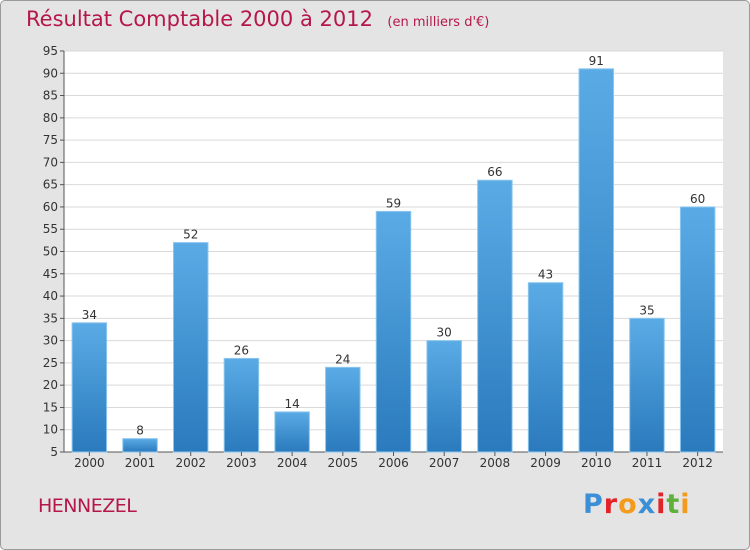  I want to click on y-tick-label: 40, so click(50, 296).